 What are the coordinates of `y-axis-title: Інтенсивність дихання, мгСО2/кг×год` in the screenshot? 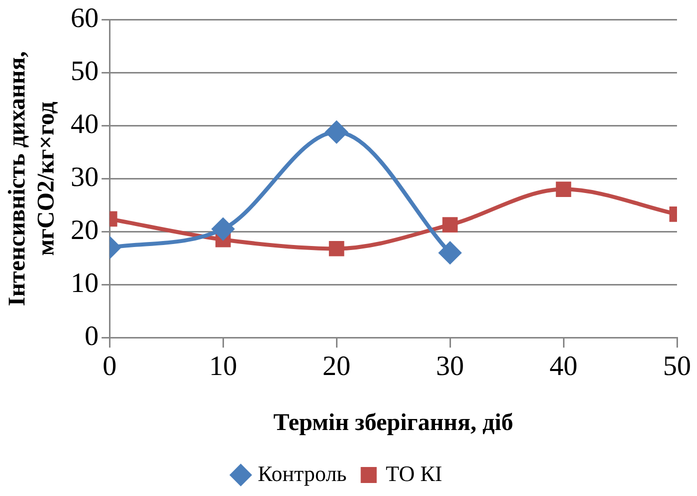 It's located at (32, 178).